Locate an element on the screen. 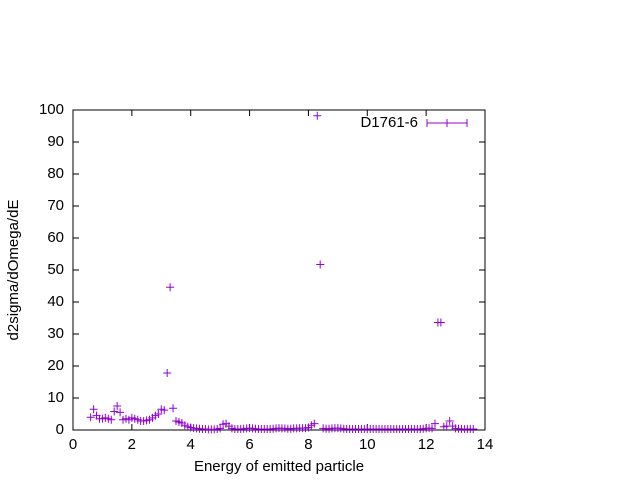 The width and height of the screenshot is (640, 480). x-tick-label: 0 is located at coordinates (73, 444).